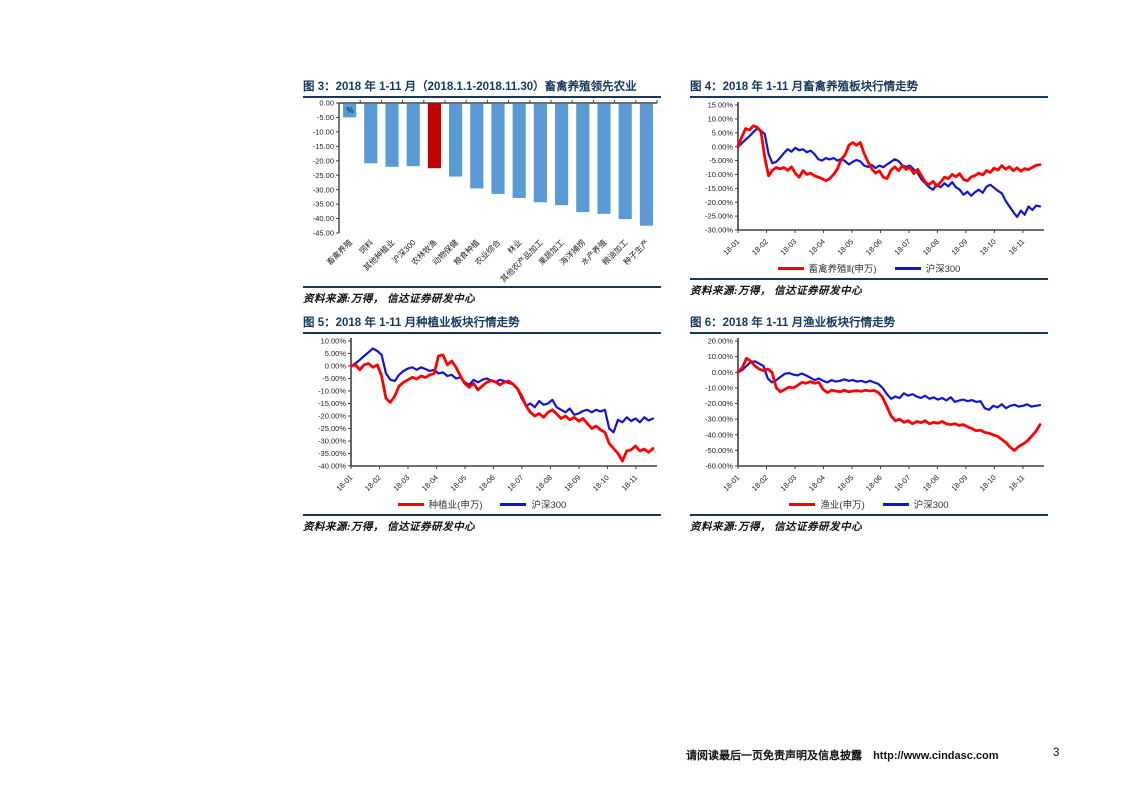  Describe the element at coordinates (719, 466) in the screenshot. I see `svg-text: -60.00%` at that location.